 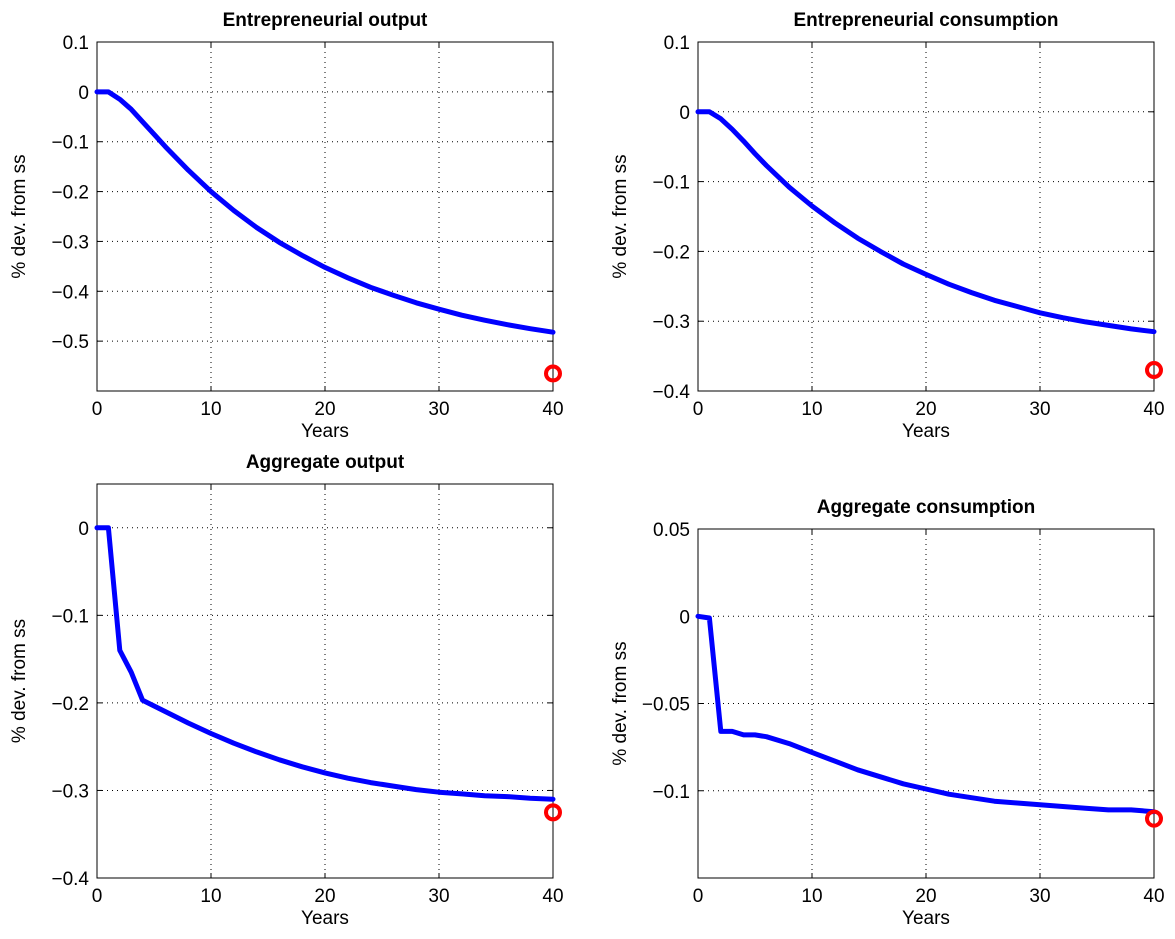 What do you see at coordinates (325, 462) in the screenshot?
I see `chart-title: Aggregate output` at bounding box center [325, 462].